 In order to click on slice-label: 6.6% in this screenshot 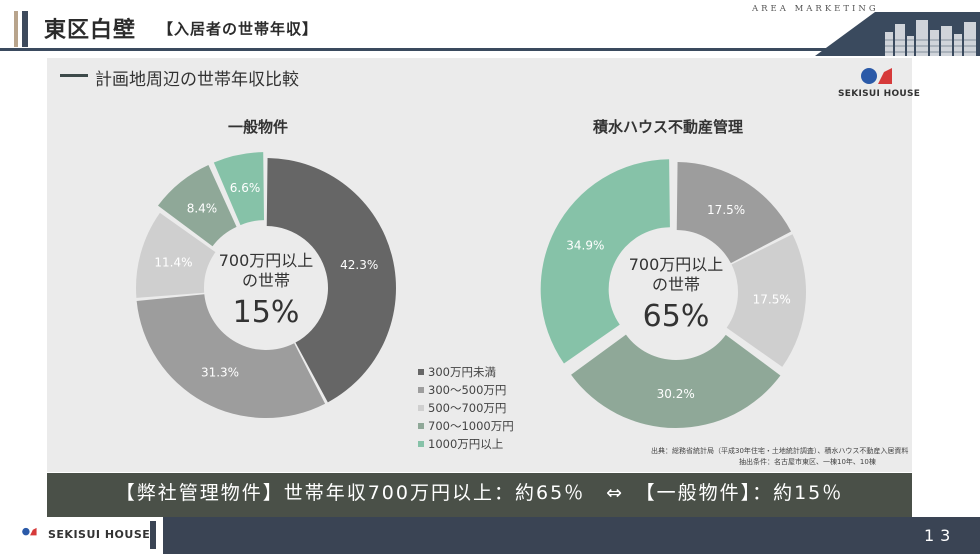, I will do `click(245, 188)`.